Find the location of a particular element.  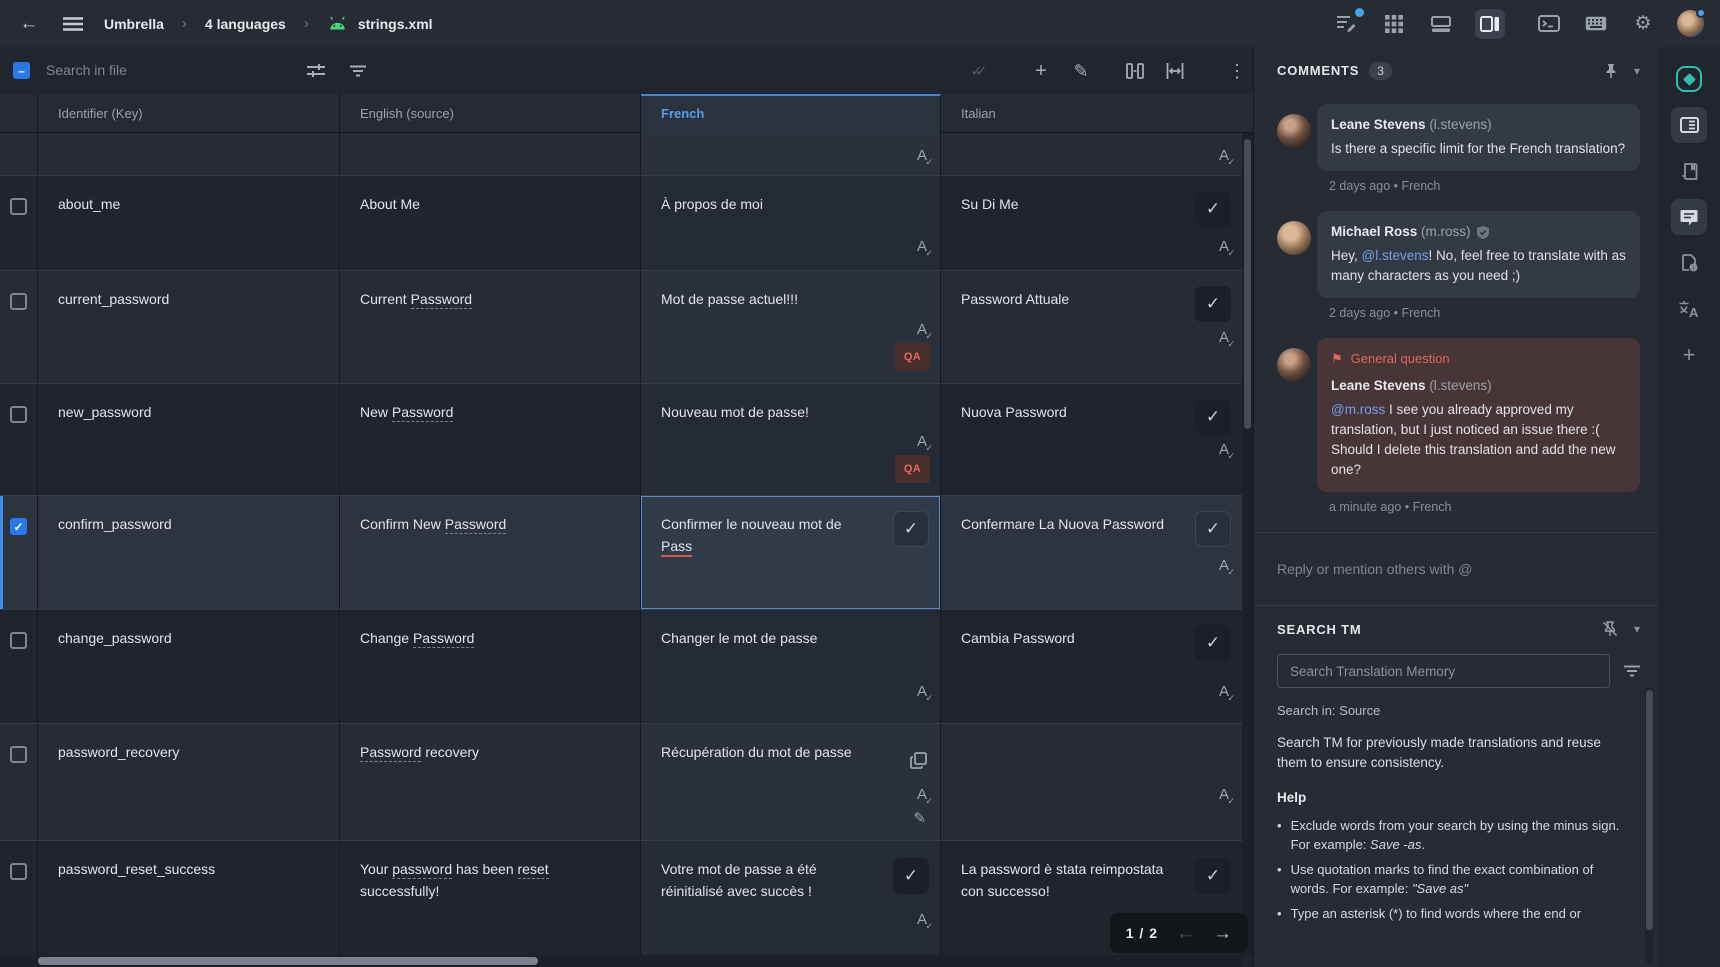

edit-icon: ✎ is located at coordinates (1081, 71).